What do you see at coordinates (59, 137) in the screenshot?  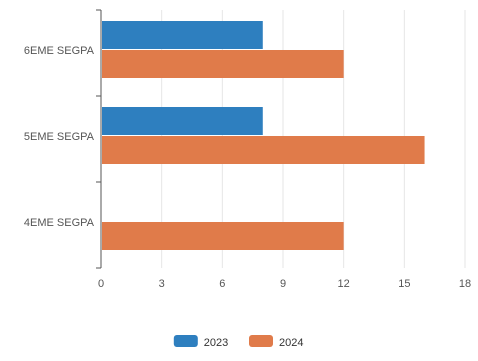 I see `y-category-label: 5EME SEGPA` at bounding box center [59, 137].